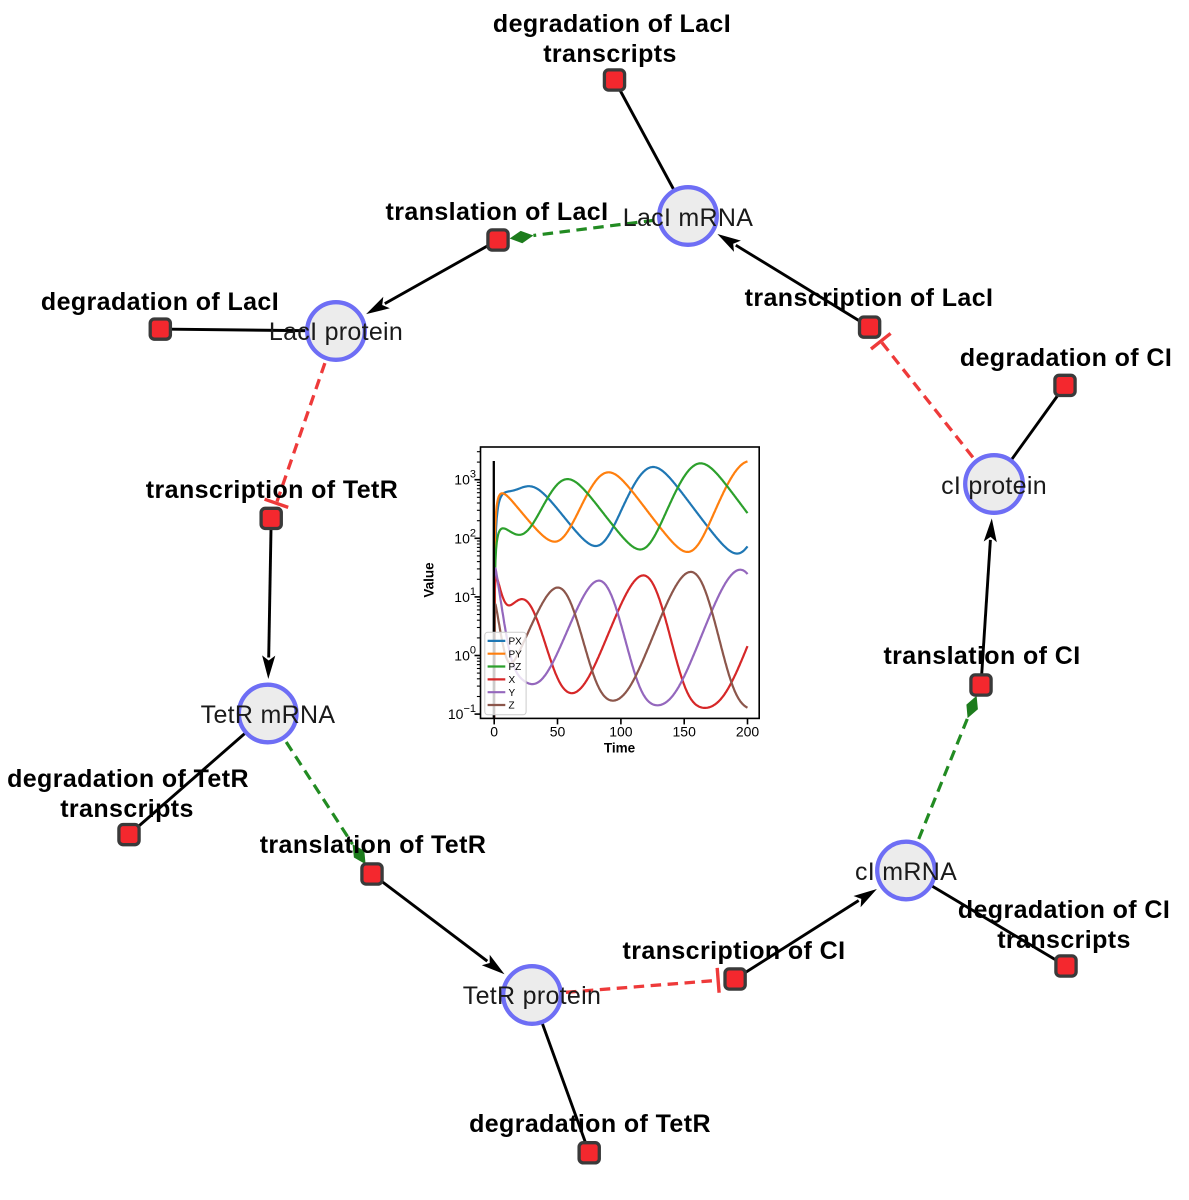 The height and width of the screenshot is (1200, 1189). Describe the element at coordinates (906, 872) in the screenshot. I see `svg-text: cI mRNA` at that location.